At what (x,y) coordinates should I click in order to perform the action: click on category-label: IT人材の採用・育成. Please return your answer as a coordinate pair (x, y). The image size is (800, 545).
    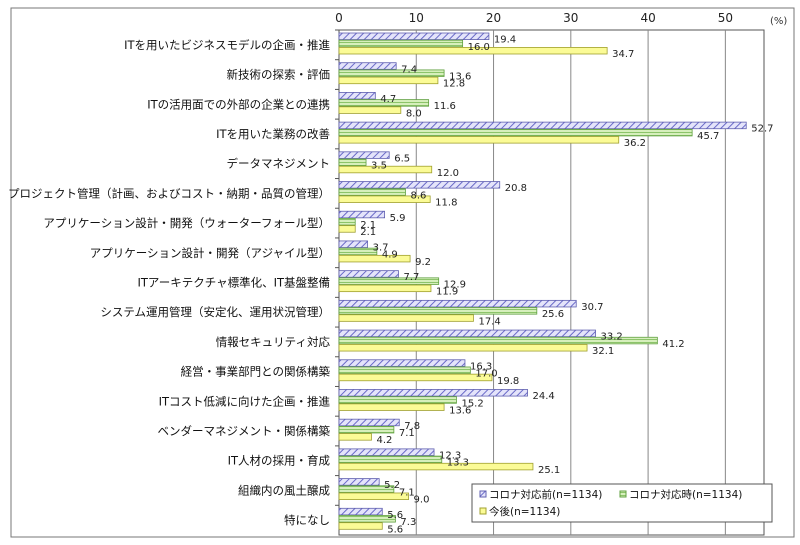
    Looking at the image, I should click on (279, 461).